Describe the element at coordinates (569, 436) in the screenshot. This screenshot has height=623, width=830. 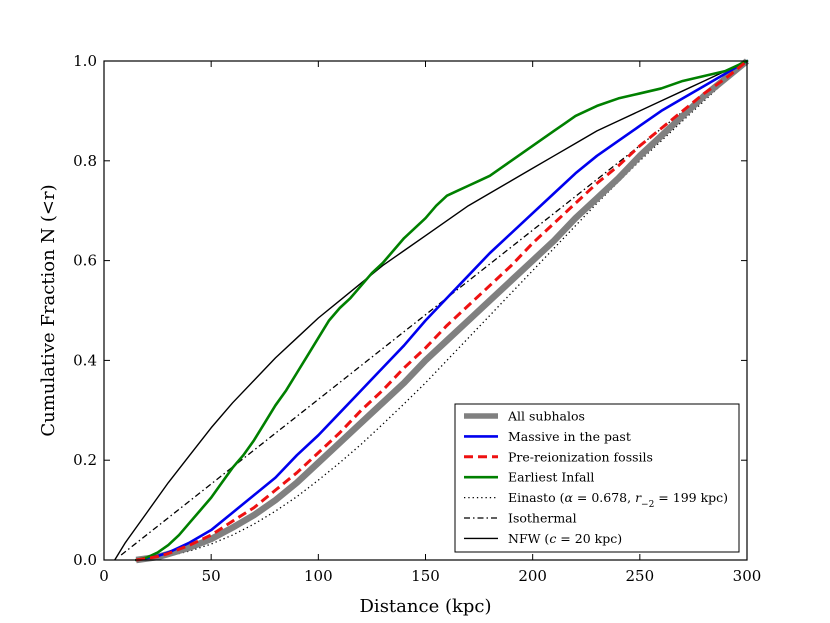
I see `legend-label-massive-in-the-past: Massive in the past` at that location.